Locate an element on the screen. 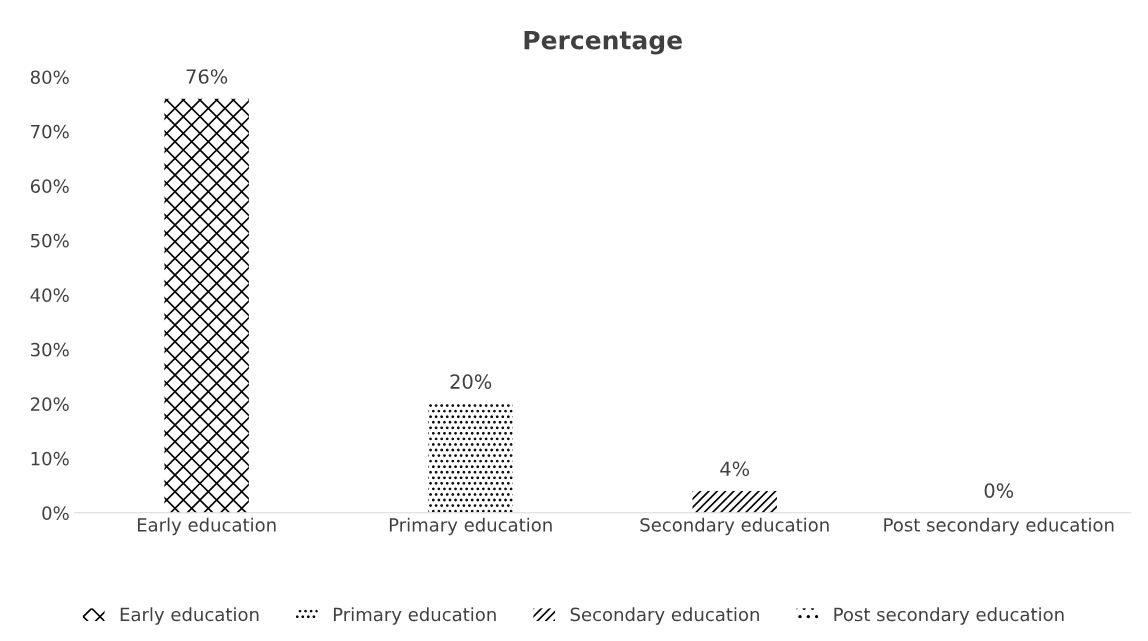 The height and width of the screenshot is (641, 1148). legend-label: Early education is located at coordinates (189, 616).